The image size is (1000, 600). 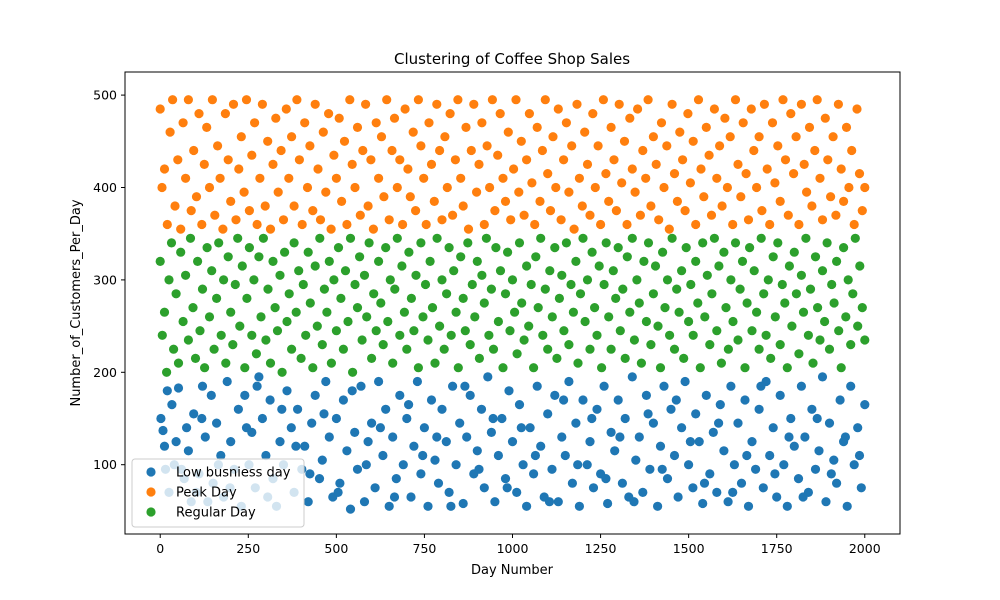 What do you see at coordinates (233, 473) in the screenshot?
I see `legend-label: Low busniess day` at bounding box center [233, 473].